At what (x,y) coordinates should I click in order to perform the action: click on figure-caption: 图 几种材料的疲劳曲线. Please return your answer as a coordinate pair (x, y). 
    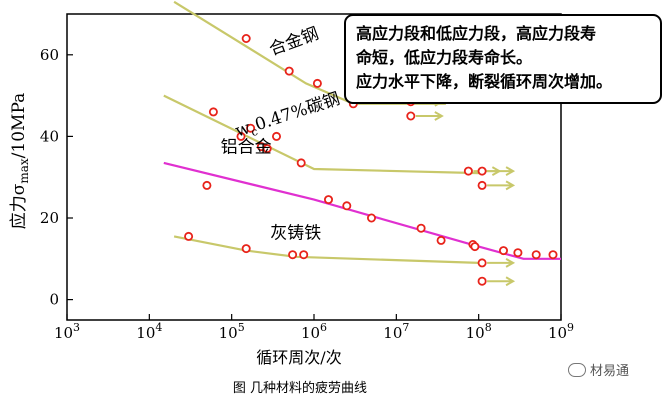
    Looking at the image, I should click on (300, 388).